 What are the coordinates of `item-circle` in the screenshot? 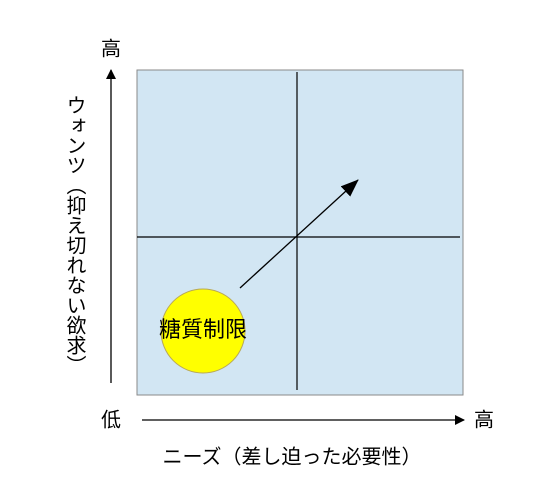 It's located at (203, 331).